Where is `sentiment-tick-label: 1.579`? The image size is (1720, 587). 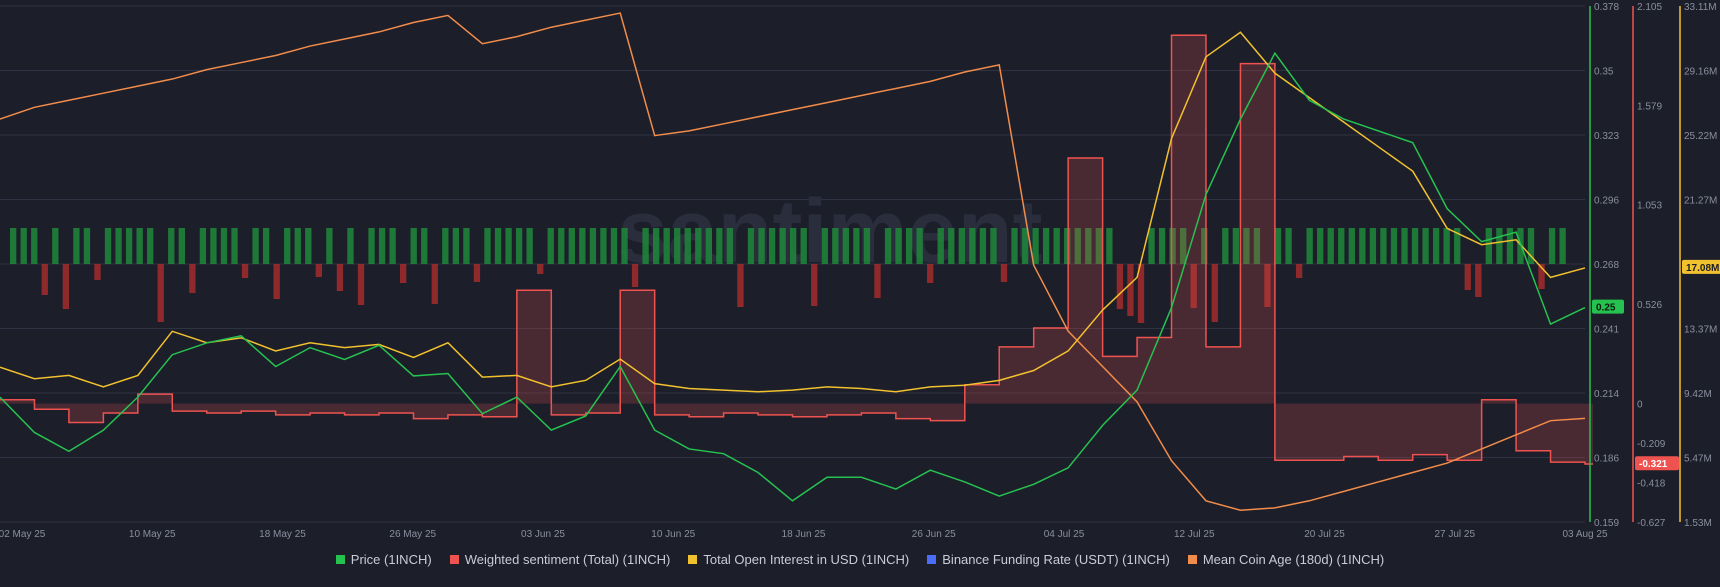
sentiment-tick-label: 1.579 is located at coordinates (1649, 106).